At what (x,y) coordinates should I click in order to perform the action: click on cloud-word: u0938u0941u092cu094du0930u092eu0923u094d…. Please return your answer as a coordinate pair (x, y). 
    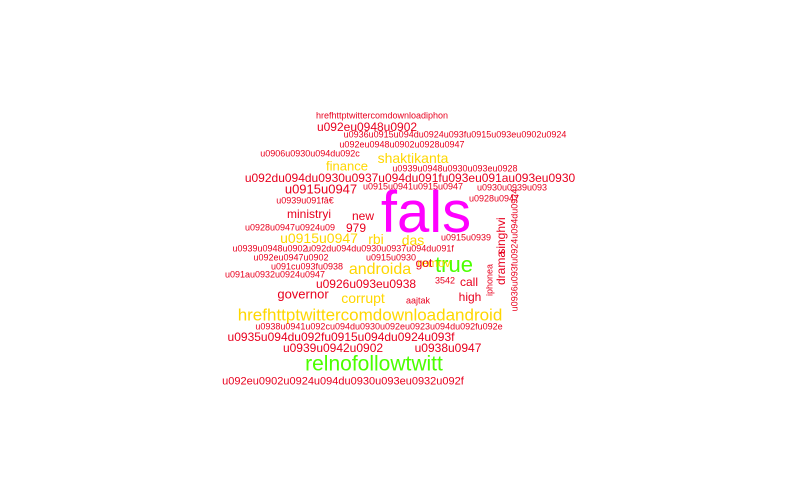
    Looking at the image, I should click on (379, 326).